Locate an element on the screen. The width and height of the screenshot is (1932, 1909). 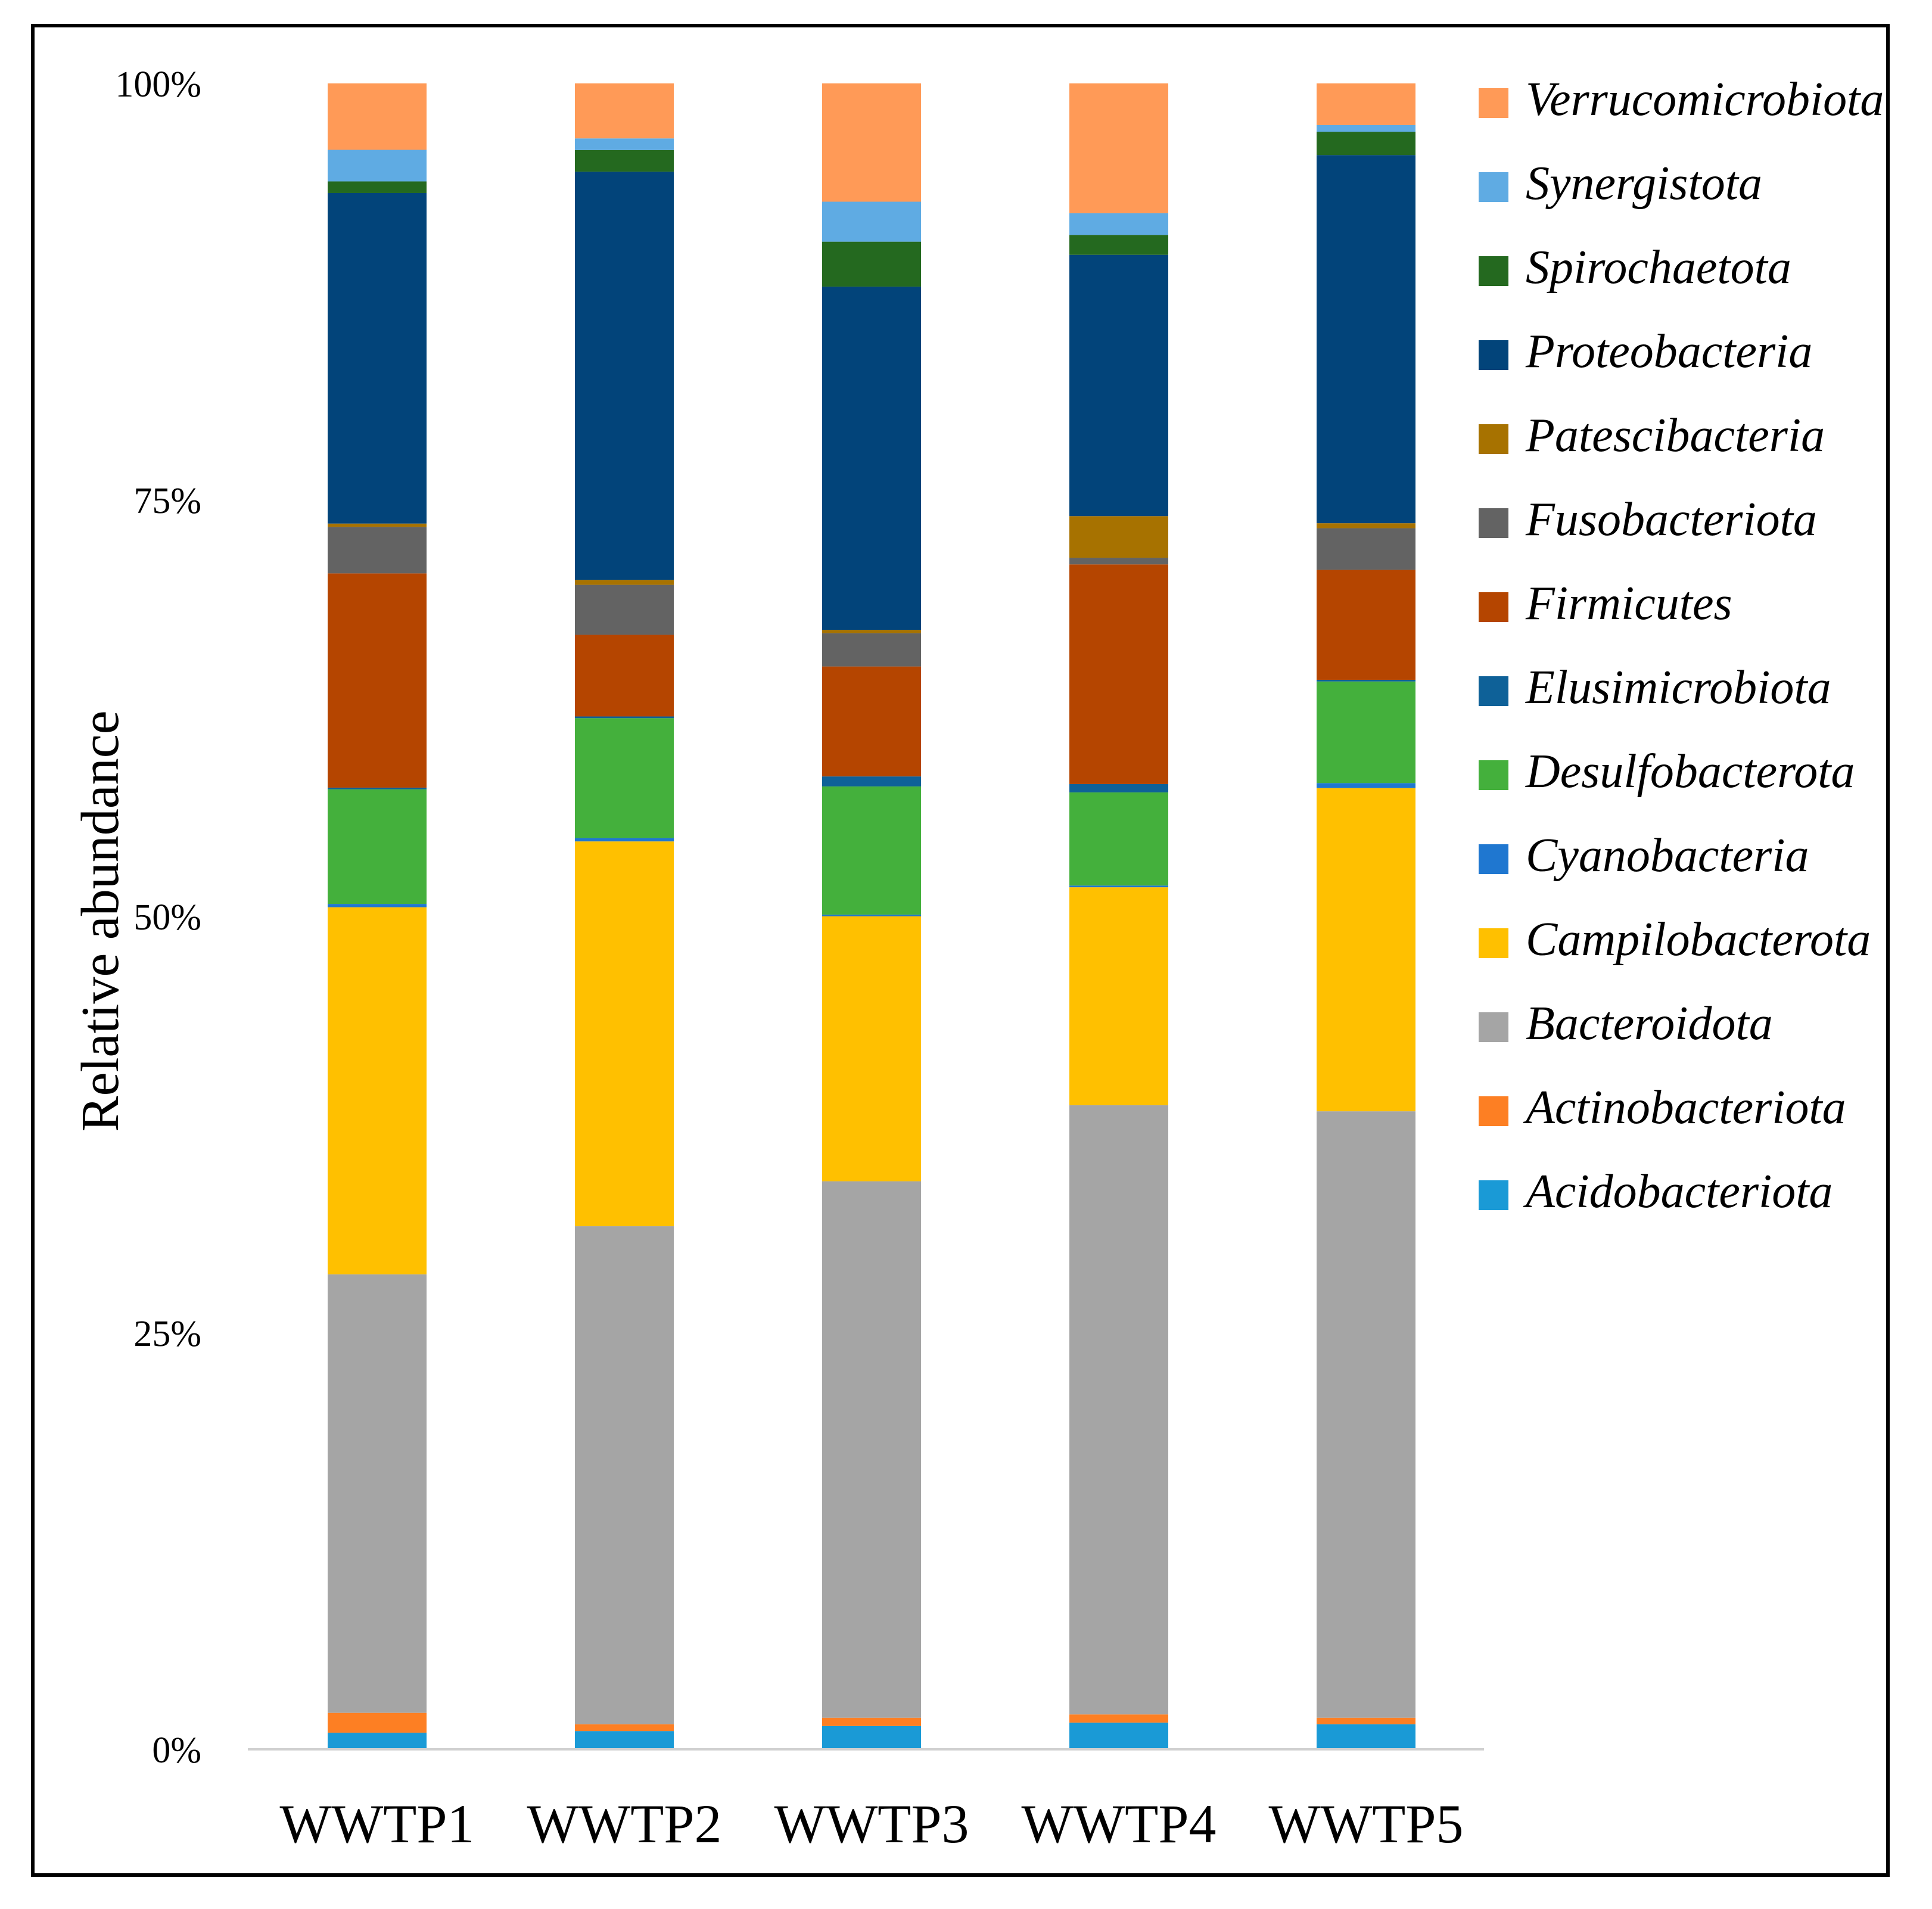
legend-label: Patescibacteria is located at coordinates (1675, 435).